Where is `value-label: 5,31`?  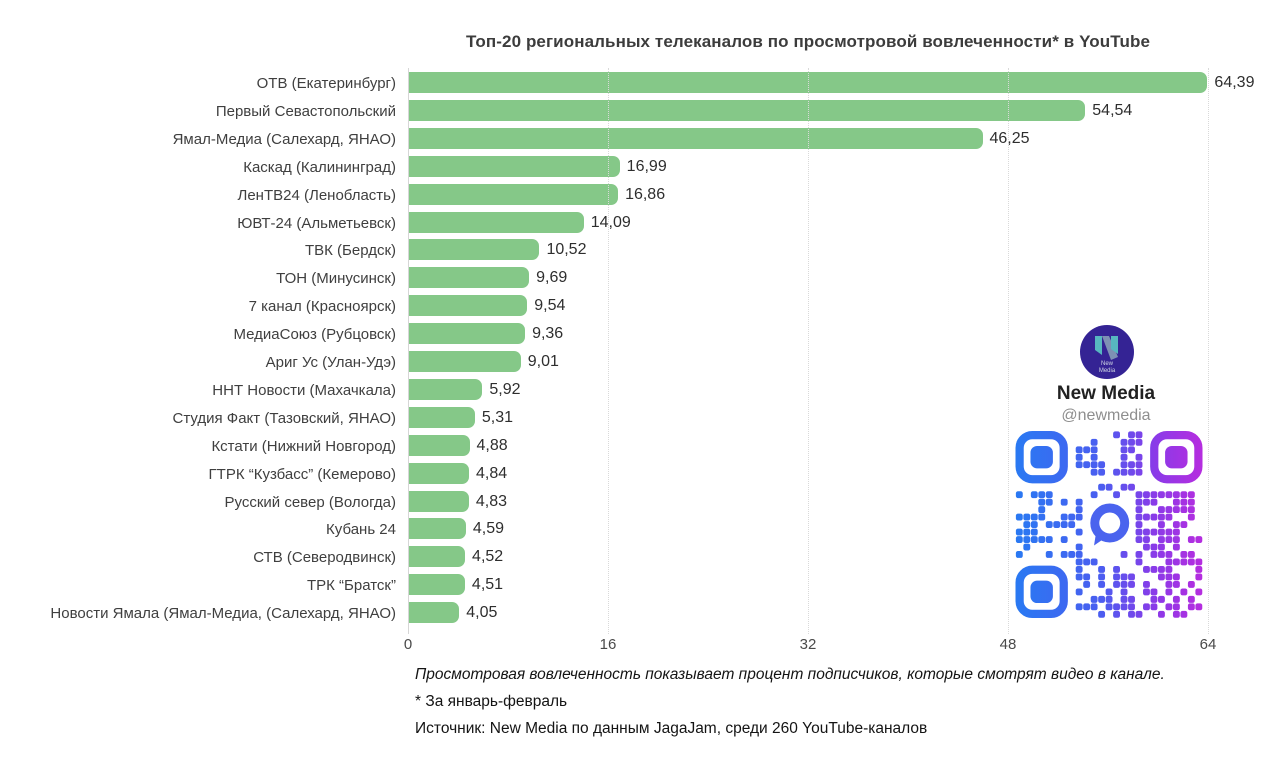
value-label: 5,31 is located at coordinates (497, 417).